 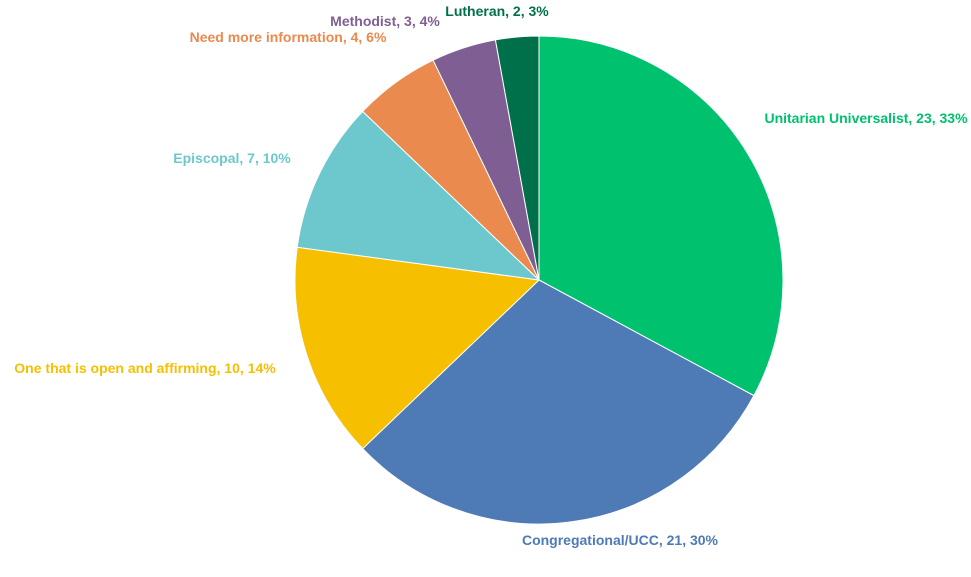 I want to click on data-label: Need more information, 4, 6%, so click(x=288, y=37).